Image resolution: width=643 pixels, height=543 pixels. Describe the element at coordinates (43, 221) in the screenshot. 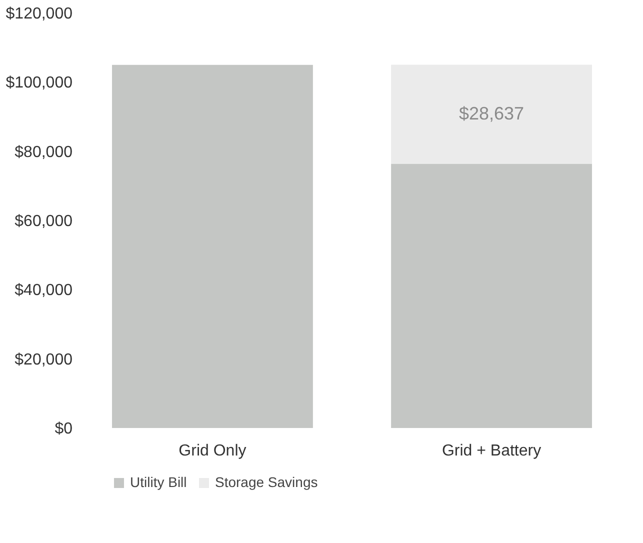

I see `y-tick-label: $60,000` at that location.